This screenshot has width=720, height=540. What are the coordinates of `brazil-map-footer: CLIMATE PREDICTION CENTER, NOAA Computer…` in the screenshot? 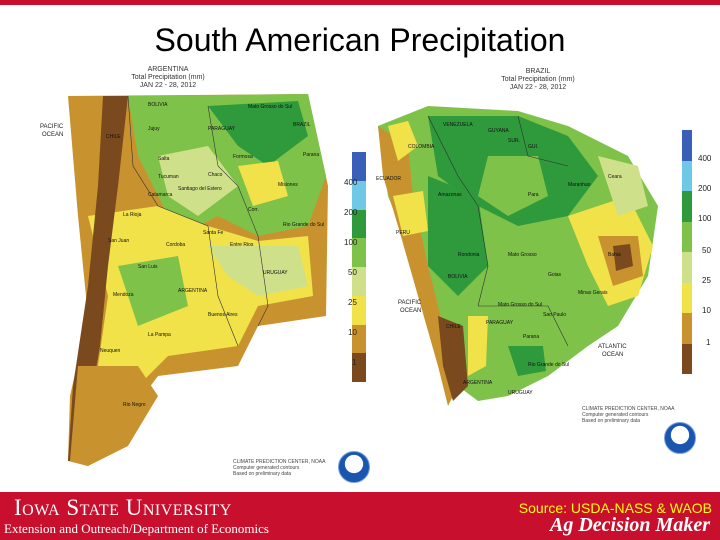 It's located at (628, 415).